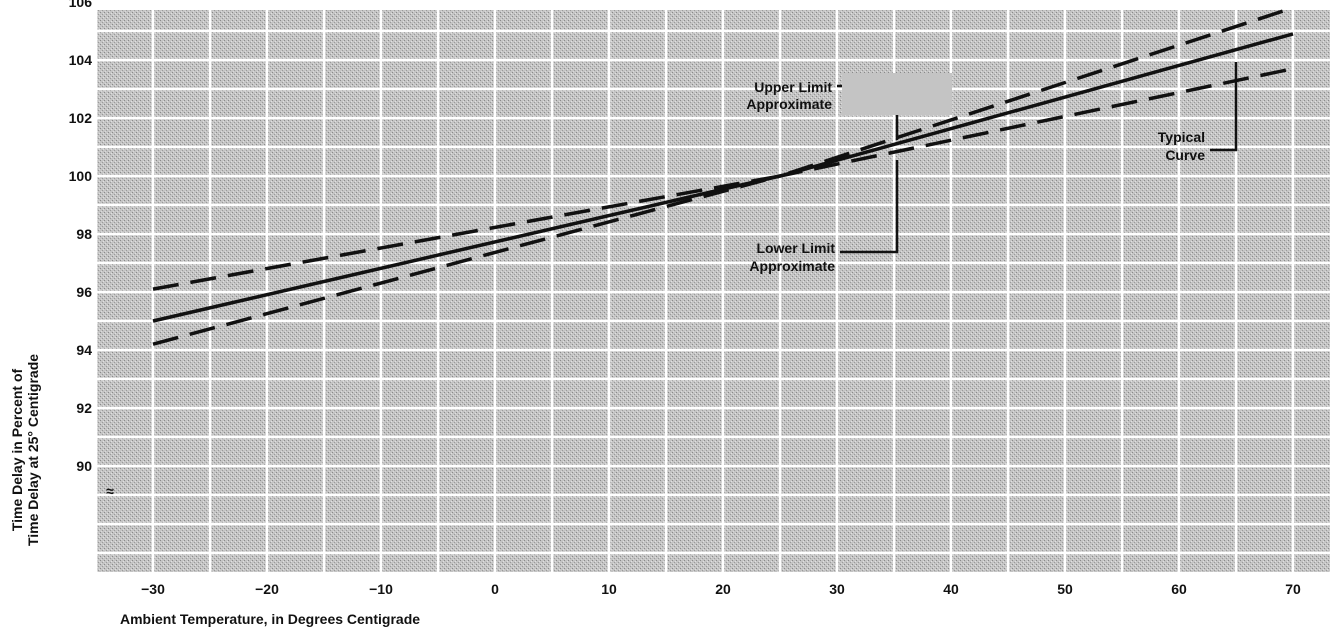 Image resolution: width=1336 pixels, height=633 pixels. Describe the element at coordinates (1293, 589) in the screenshot. I see `x-tick-label: 70` at that location.